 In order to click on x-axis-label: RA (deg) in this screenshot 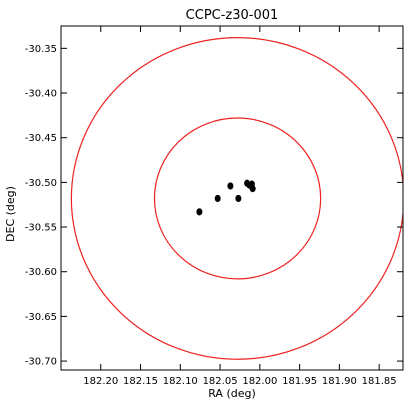, I will do `click(232, 393)`.